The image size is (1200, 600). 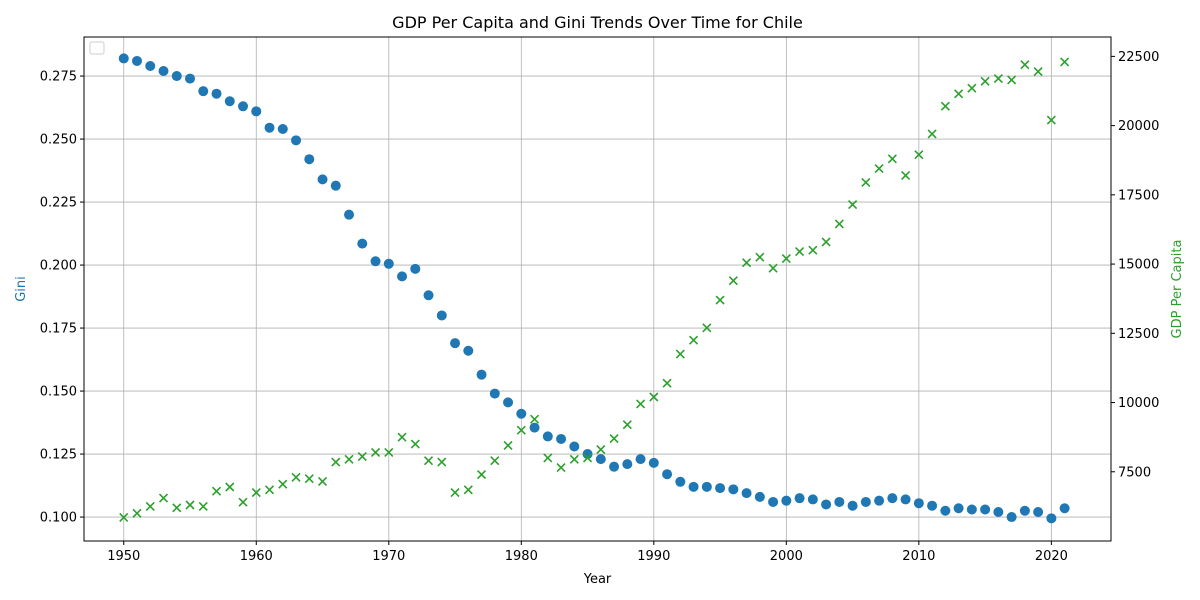 What do you see at coordinates (1135, 265) in the screenshot?
I see `y-axis-right: 7500 10000 12500 15000 17500 20000 22500` at bounding box center [1135, 265].